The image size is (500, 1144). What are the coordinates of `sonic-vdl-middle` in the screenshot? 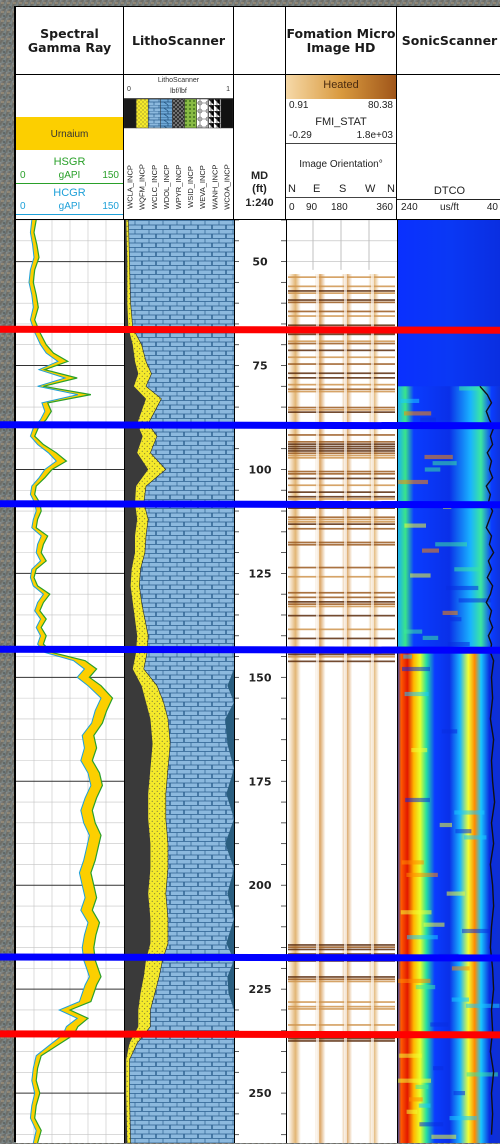 It's located at (448, 519).